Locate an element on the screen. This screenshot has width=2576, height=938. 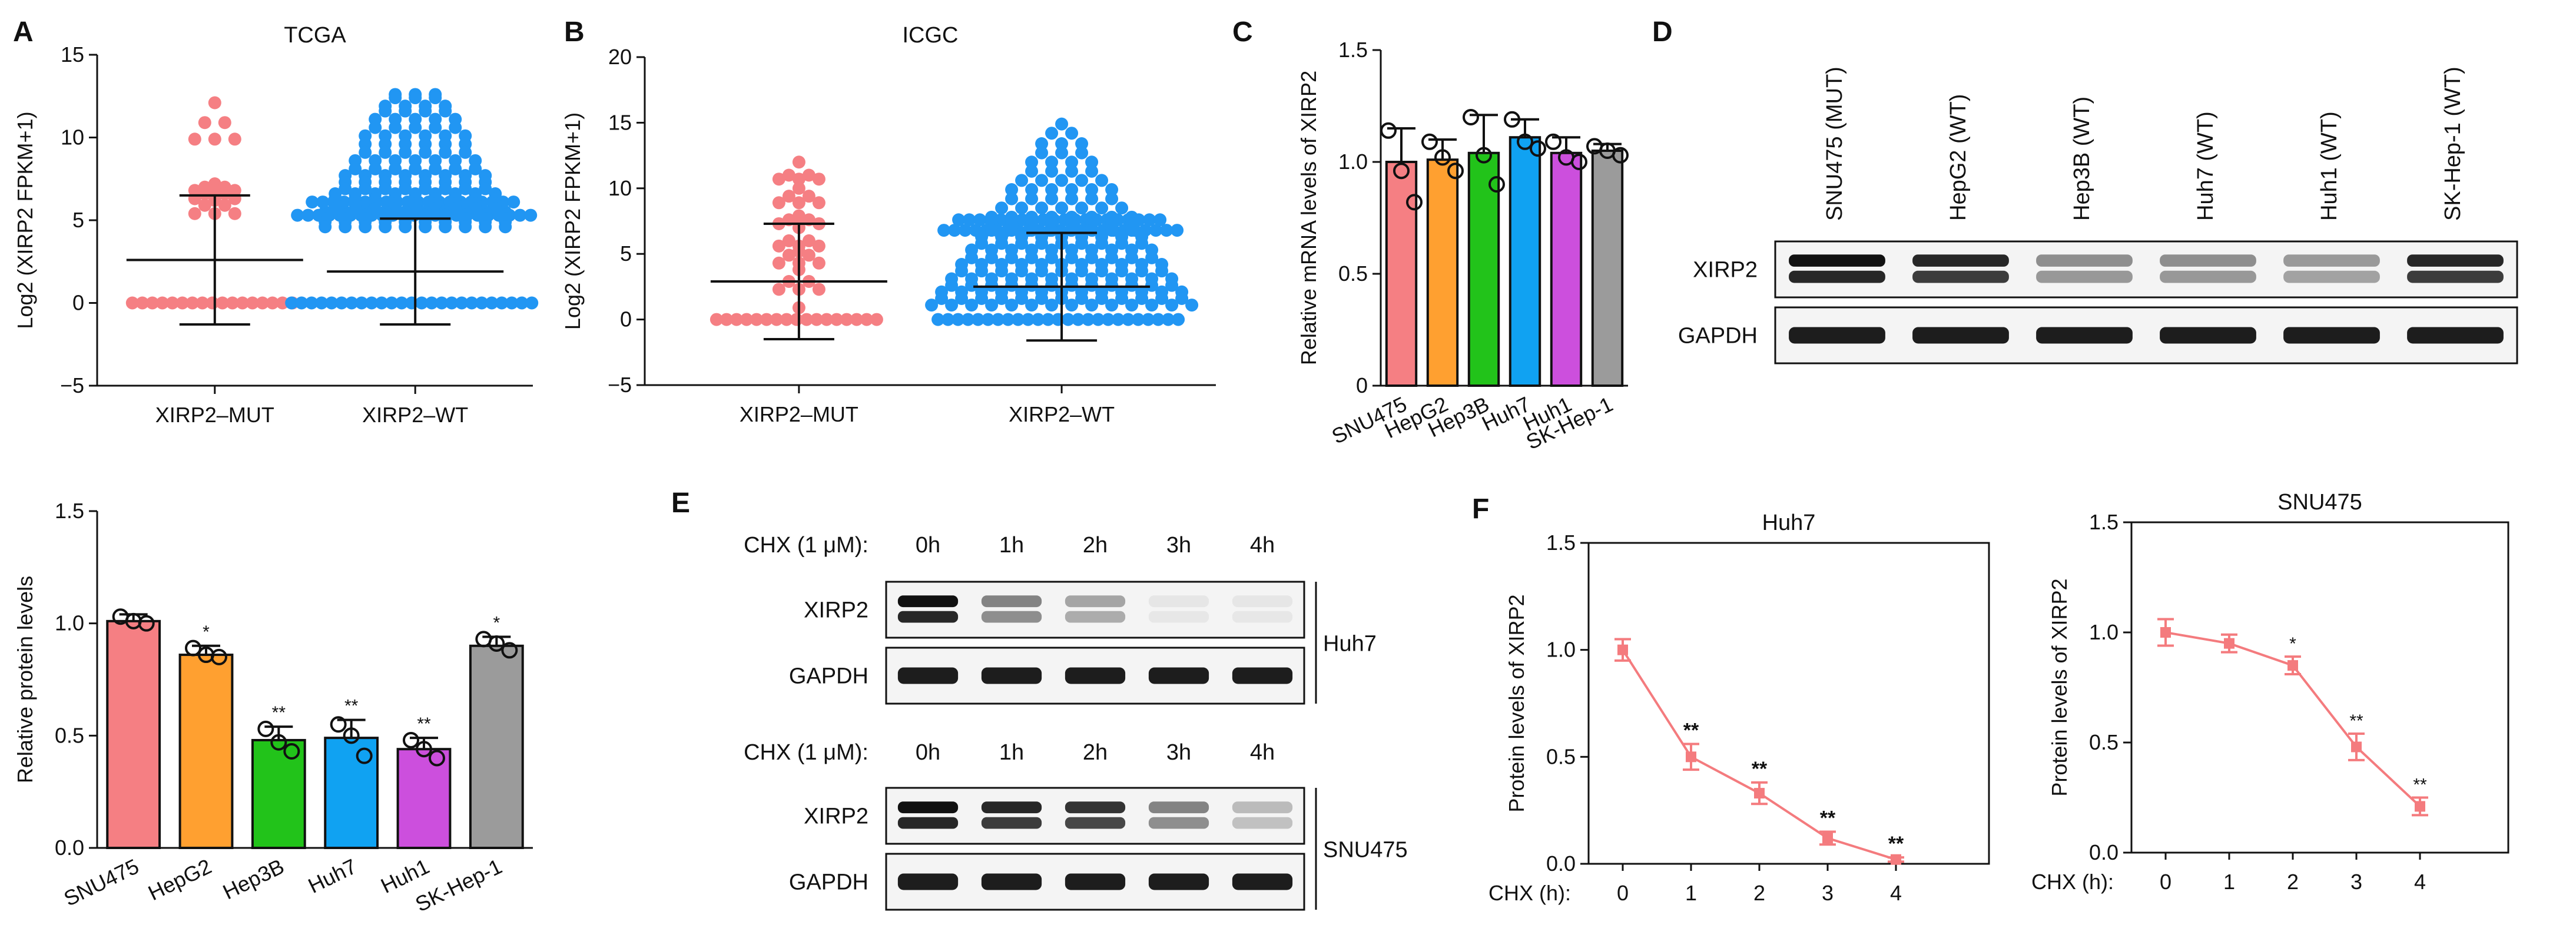
x-tick-label: 4 is located at coordinates (1896, 893).